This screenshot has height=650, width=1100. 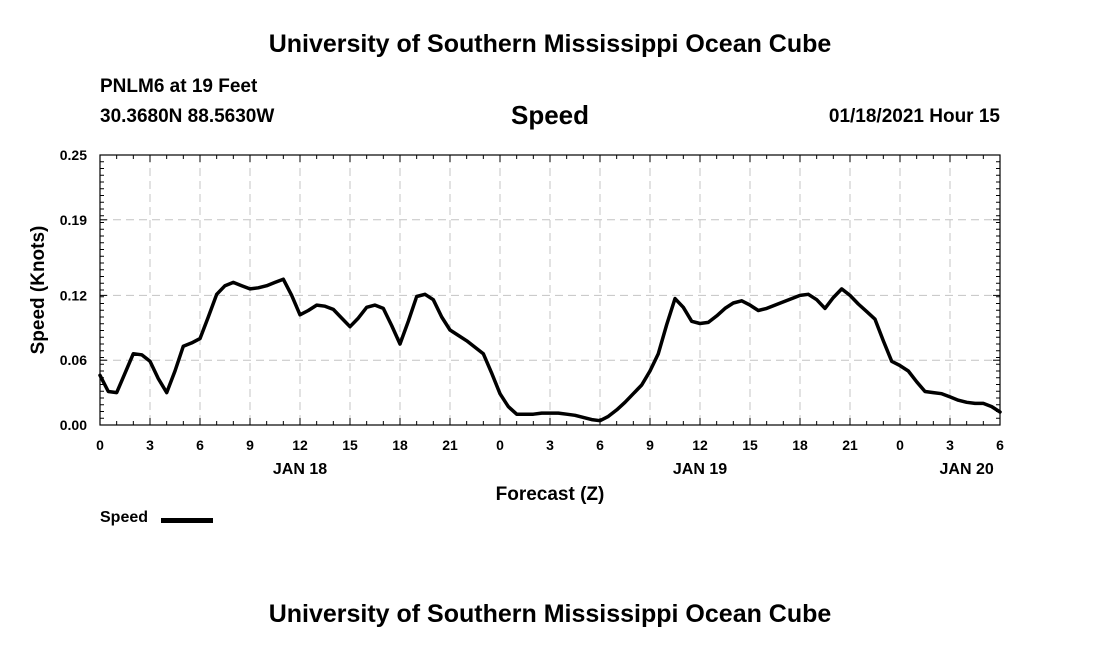 I want to click on chart-title: Speed, so click(x=550, y=115).